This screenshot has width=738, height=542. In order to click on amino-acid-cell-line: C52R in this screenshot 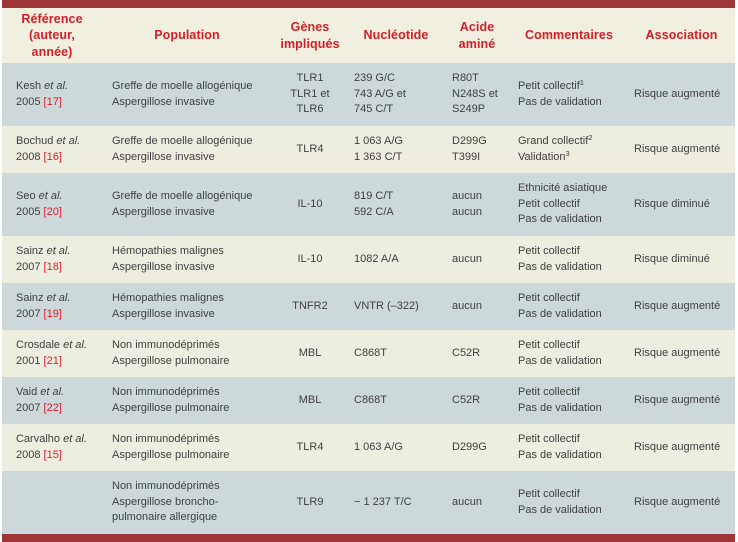, I will do `click(466, 352)`.